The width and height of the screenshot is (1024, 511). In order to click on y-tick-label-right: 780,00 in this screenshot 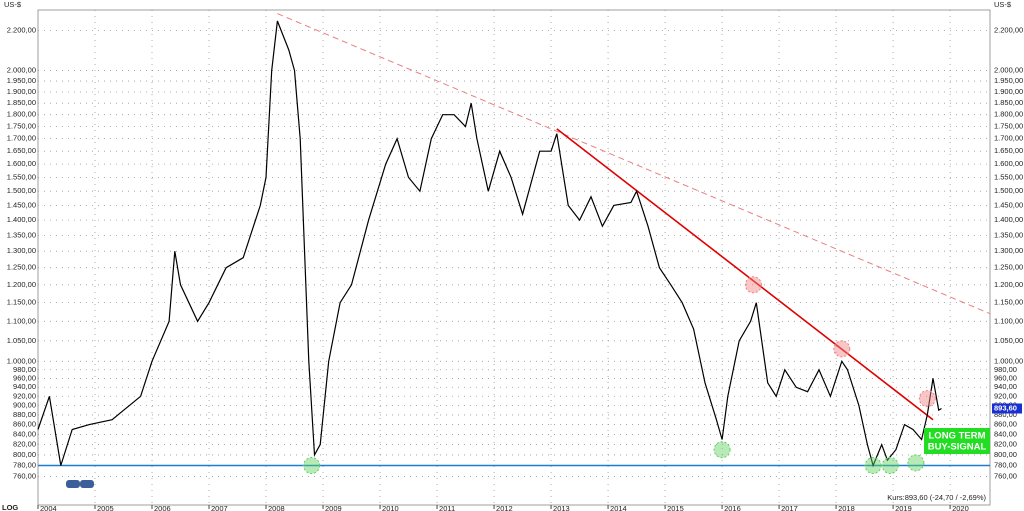, I will do `click(1005, 465)`.